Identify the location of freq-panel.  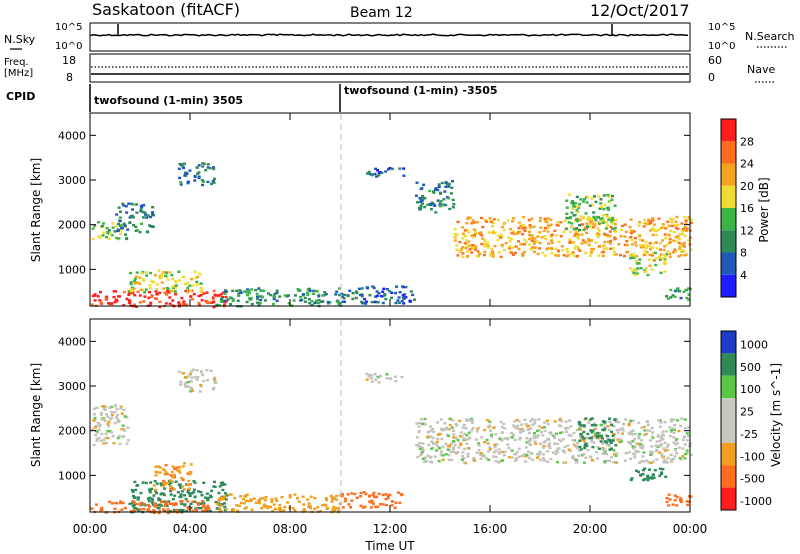
(390, 68).